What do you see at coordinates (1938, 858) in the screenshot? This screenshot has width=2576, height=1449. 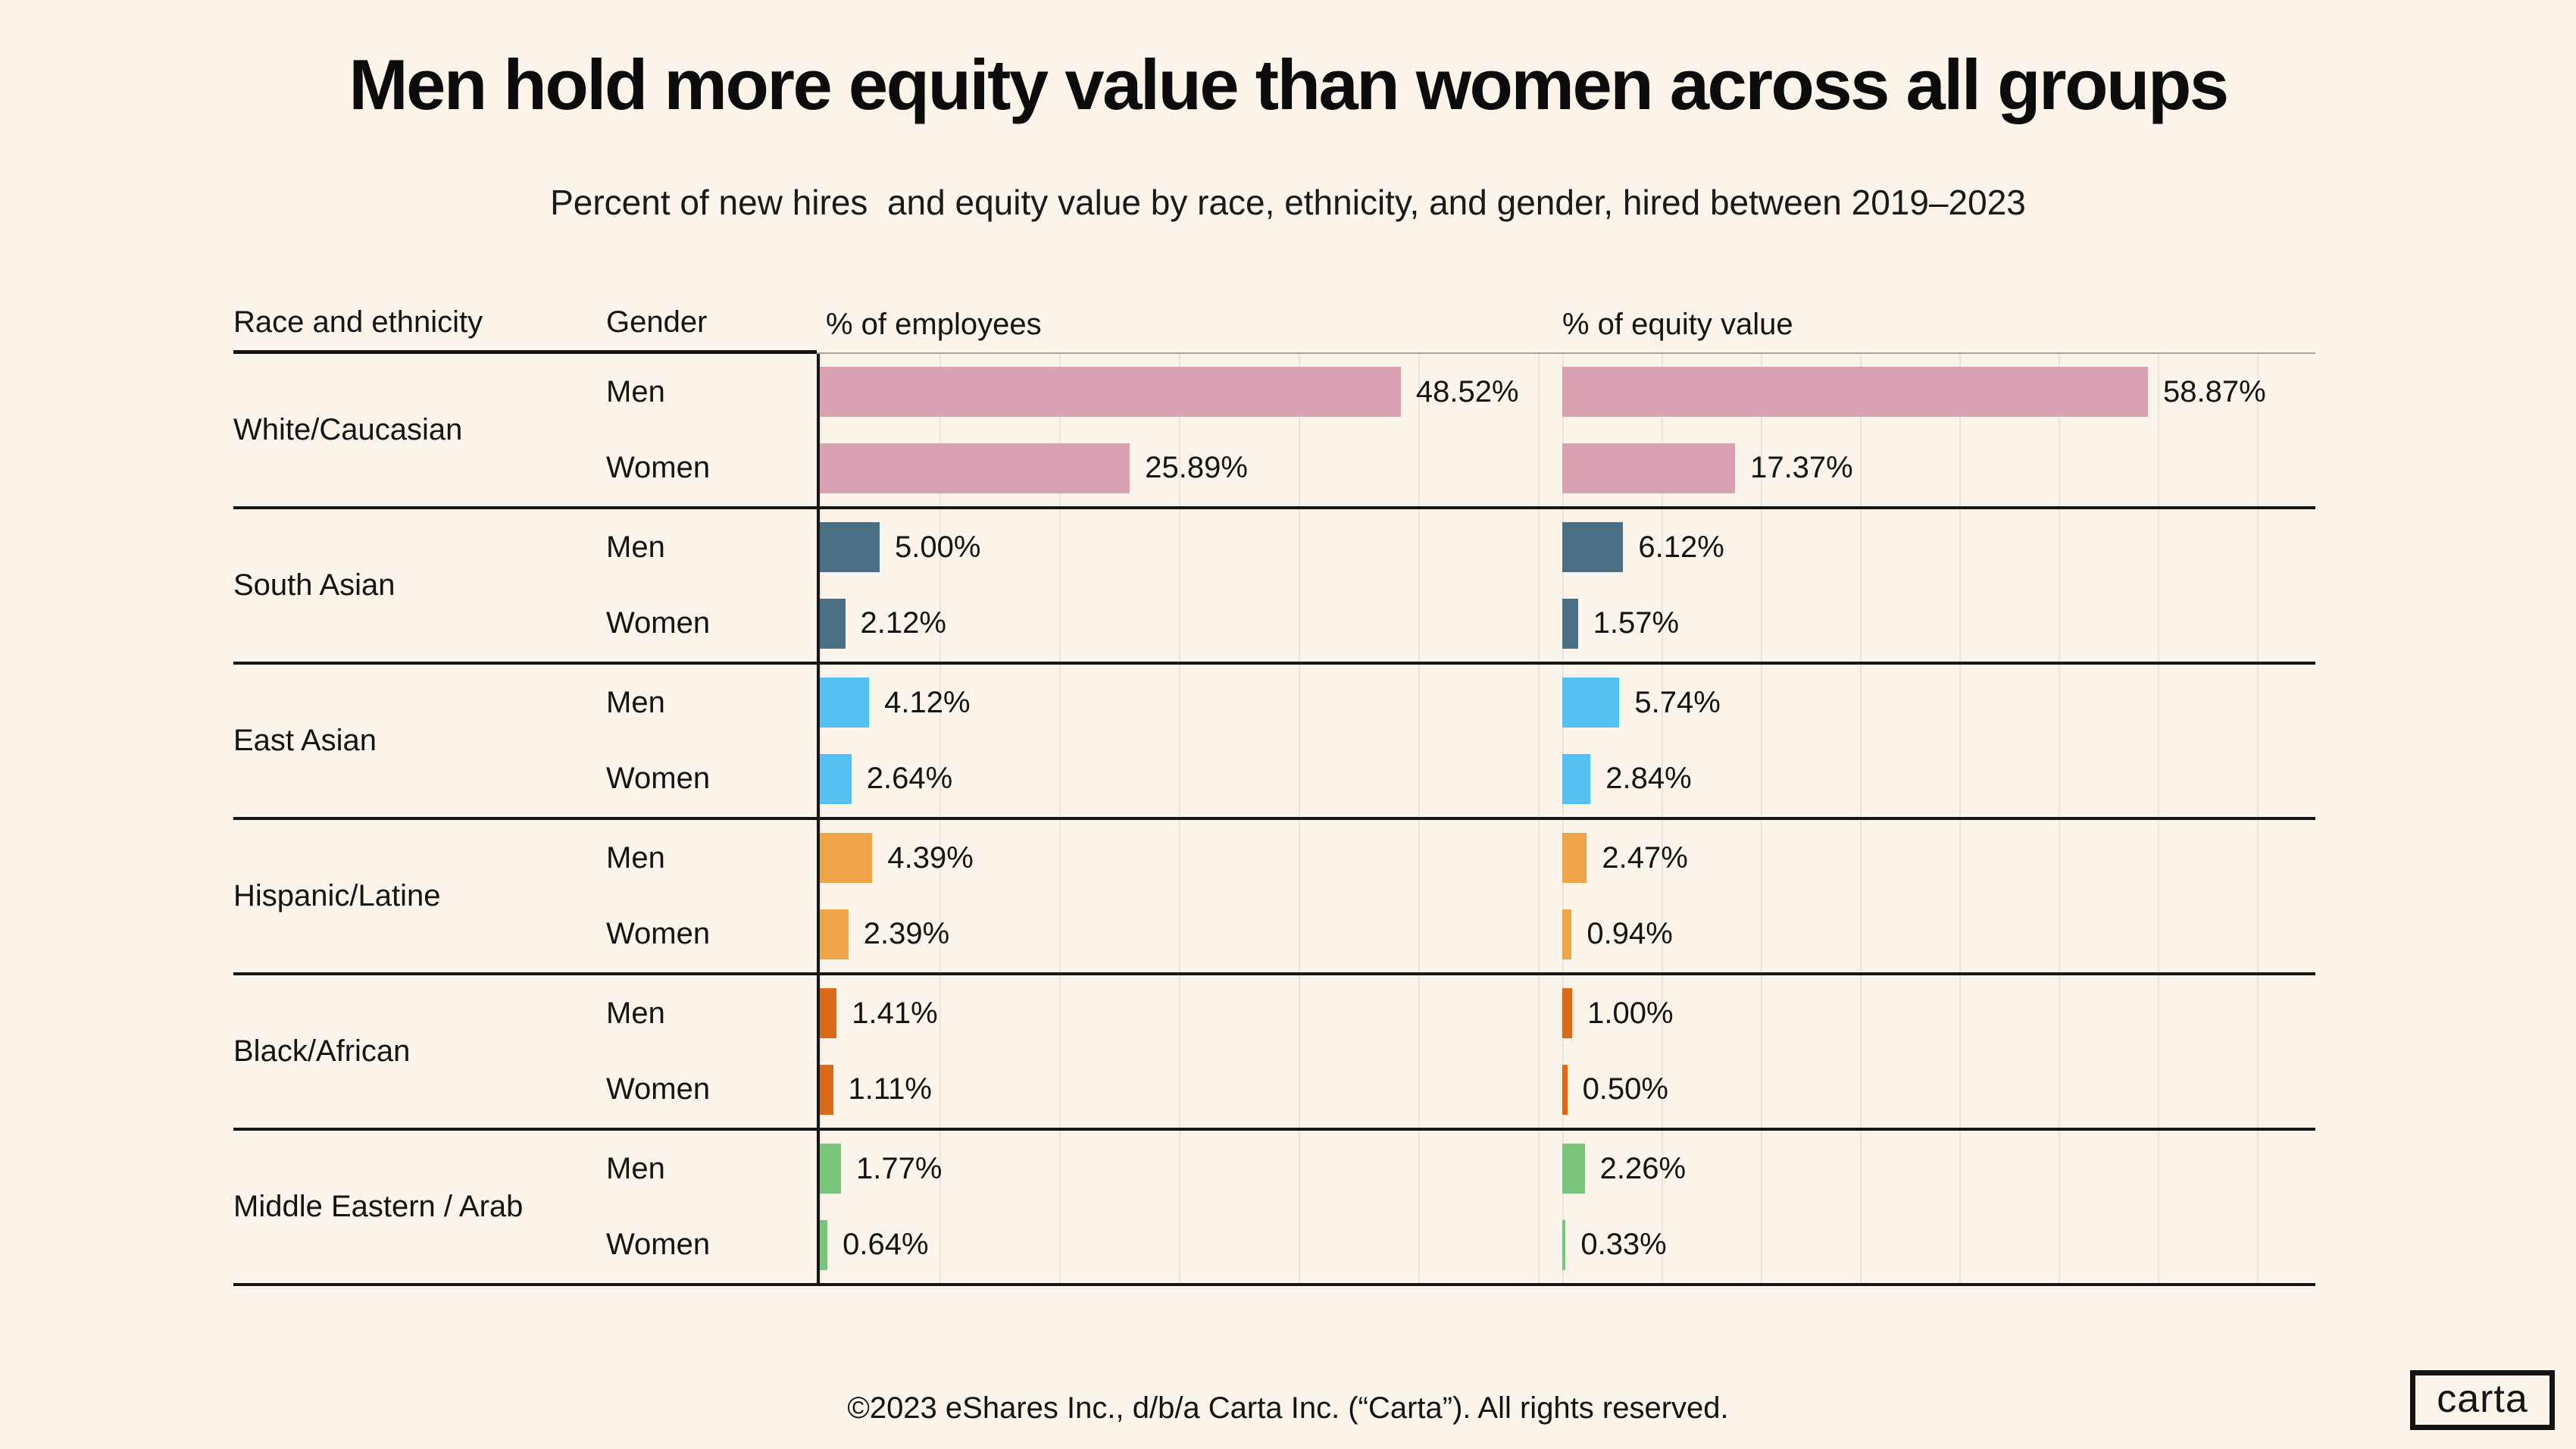 I see `bar-row: 2.47%` at bounding box center [1938, 858].